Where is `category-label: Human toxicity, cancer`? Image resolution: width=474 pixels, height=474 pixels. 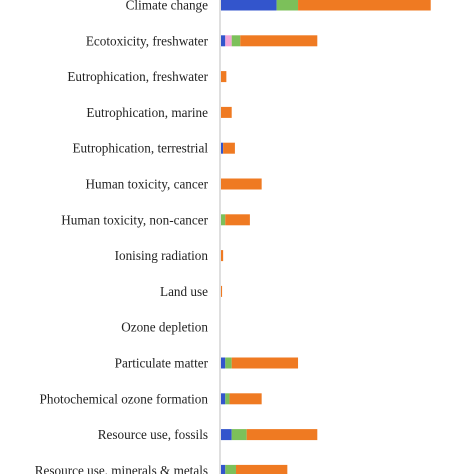
category-label: Human toxicity, cancer is located at coordinates (146, 184).